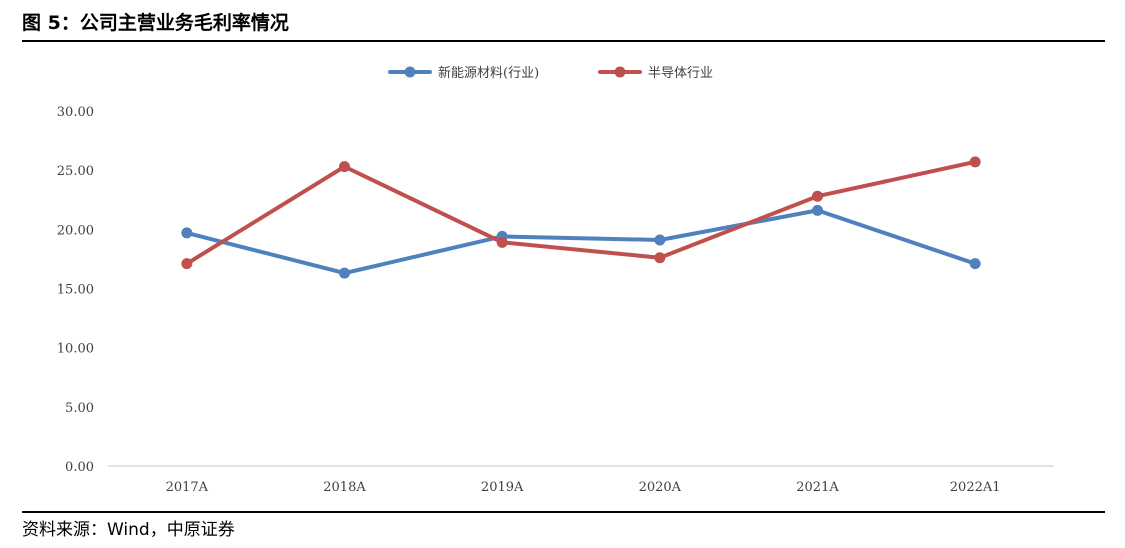  Describe the element at coordinates (488, 73) in the screenshot. I see `legend-label: 新能源材料(行业)` at that location.